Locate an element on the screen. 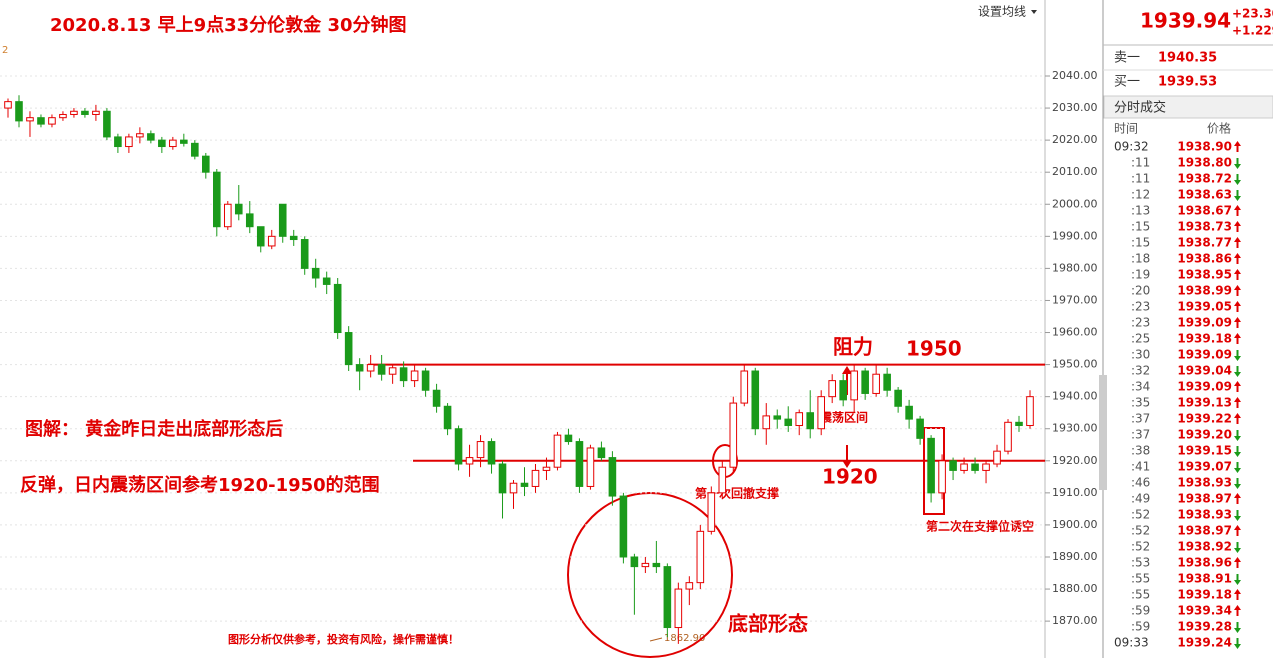 This screenshot has width=1273, height=658. ma-setting: 设置均线 is located at coordinates (1002, 12).